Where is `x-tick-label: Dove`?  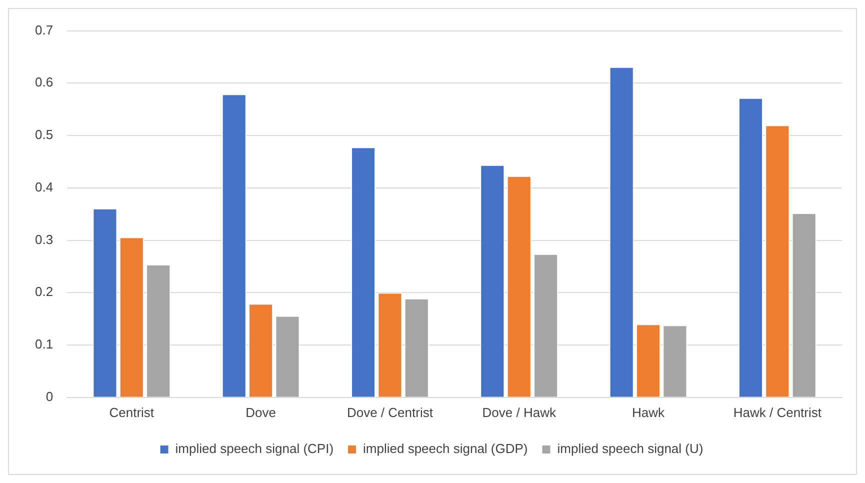
x-tick-label: Dove is located at coordinates (261, 412).